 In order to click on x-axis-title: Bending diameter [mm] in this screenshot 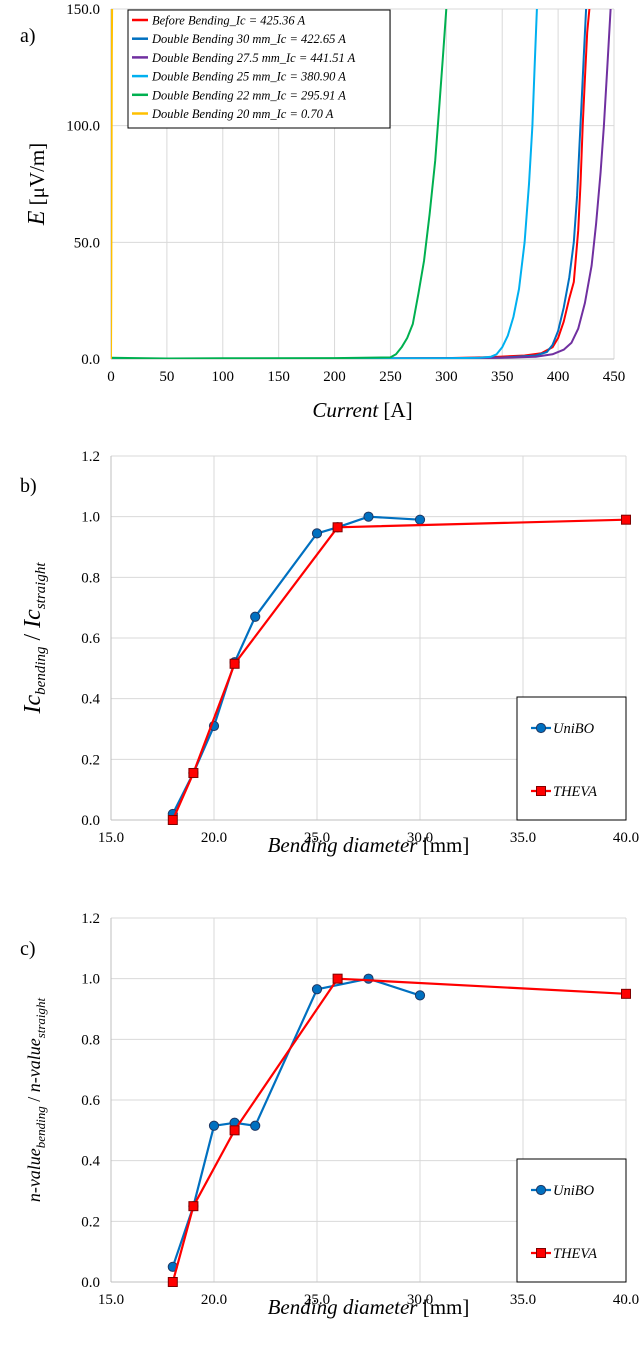, I will do `click(369, 1307)`.